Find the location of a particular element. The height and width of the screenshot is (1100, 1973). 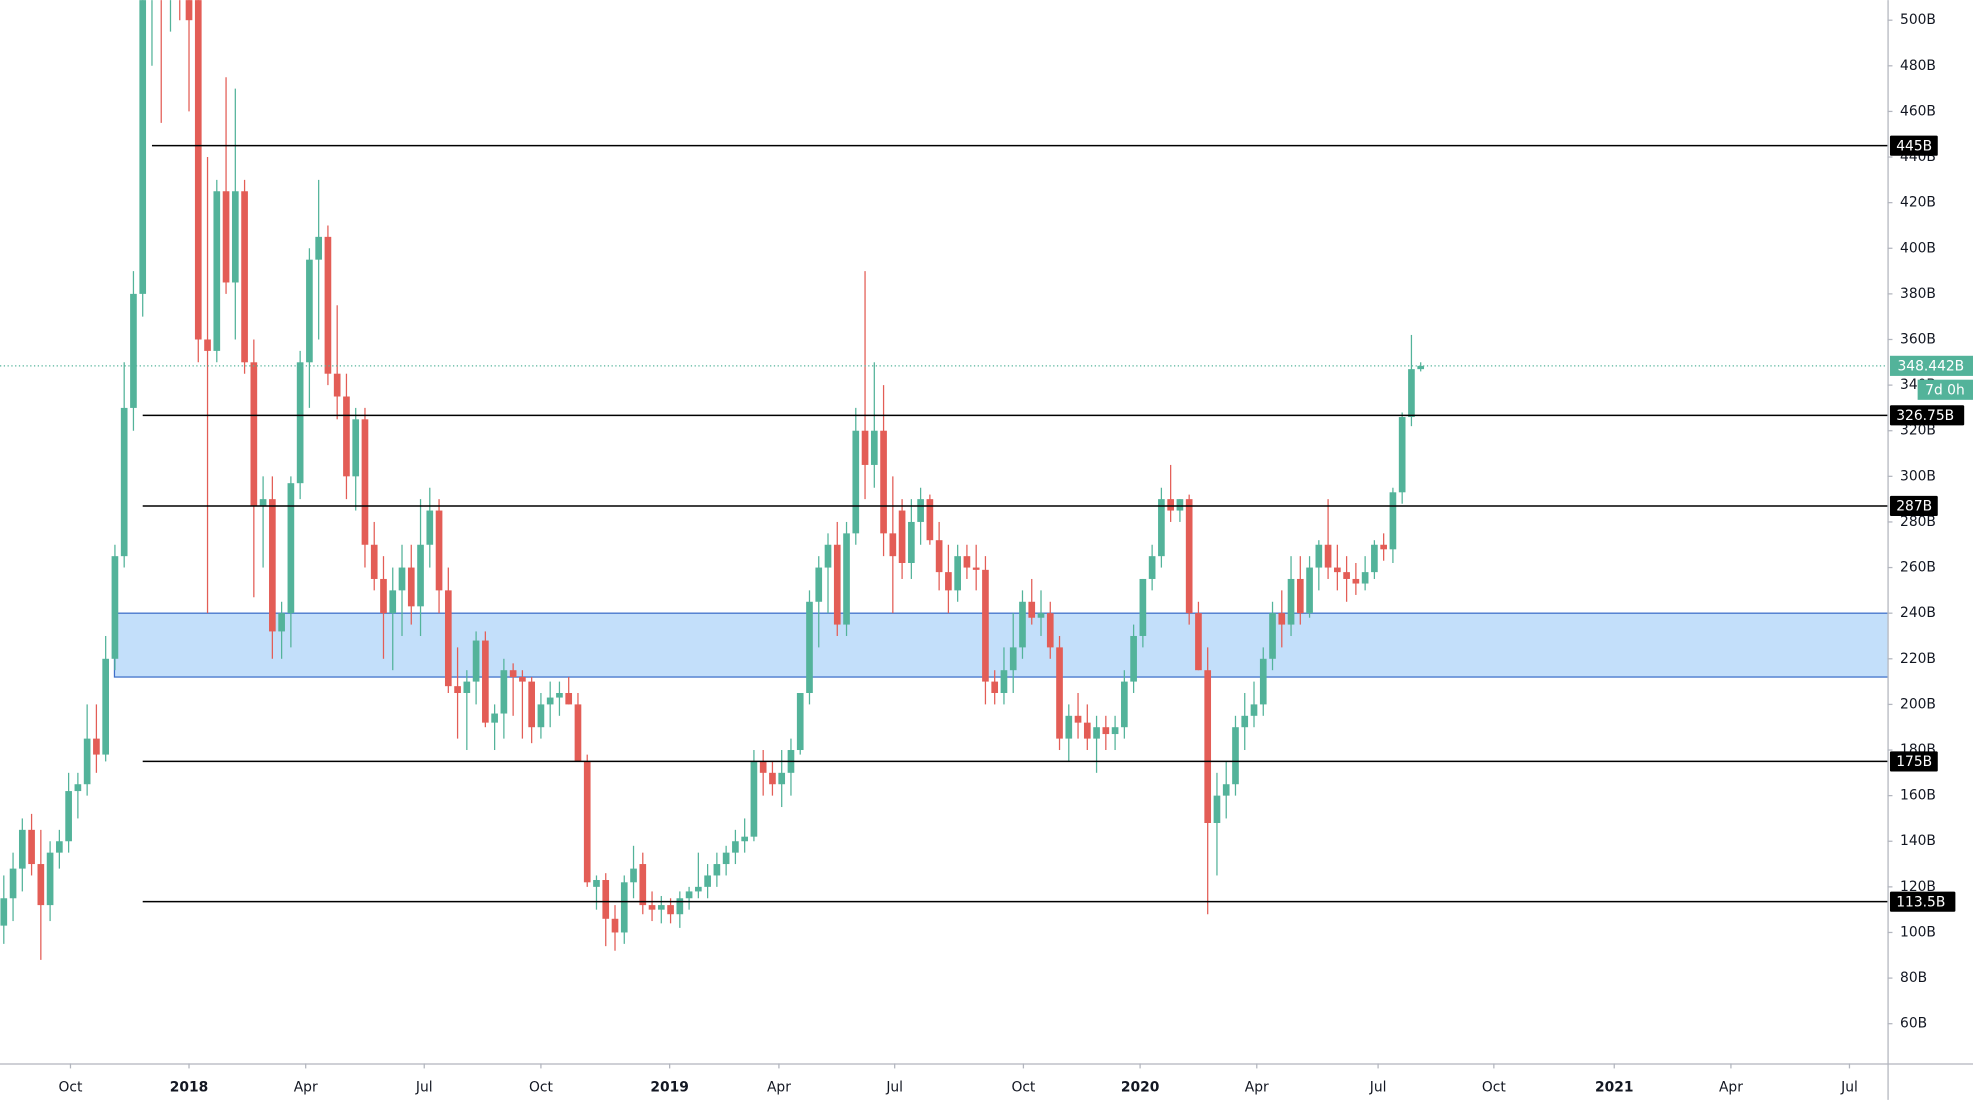

y-tick-label: 360B is located at coordinates (1918, 339).